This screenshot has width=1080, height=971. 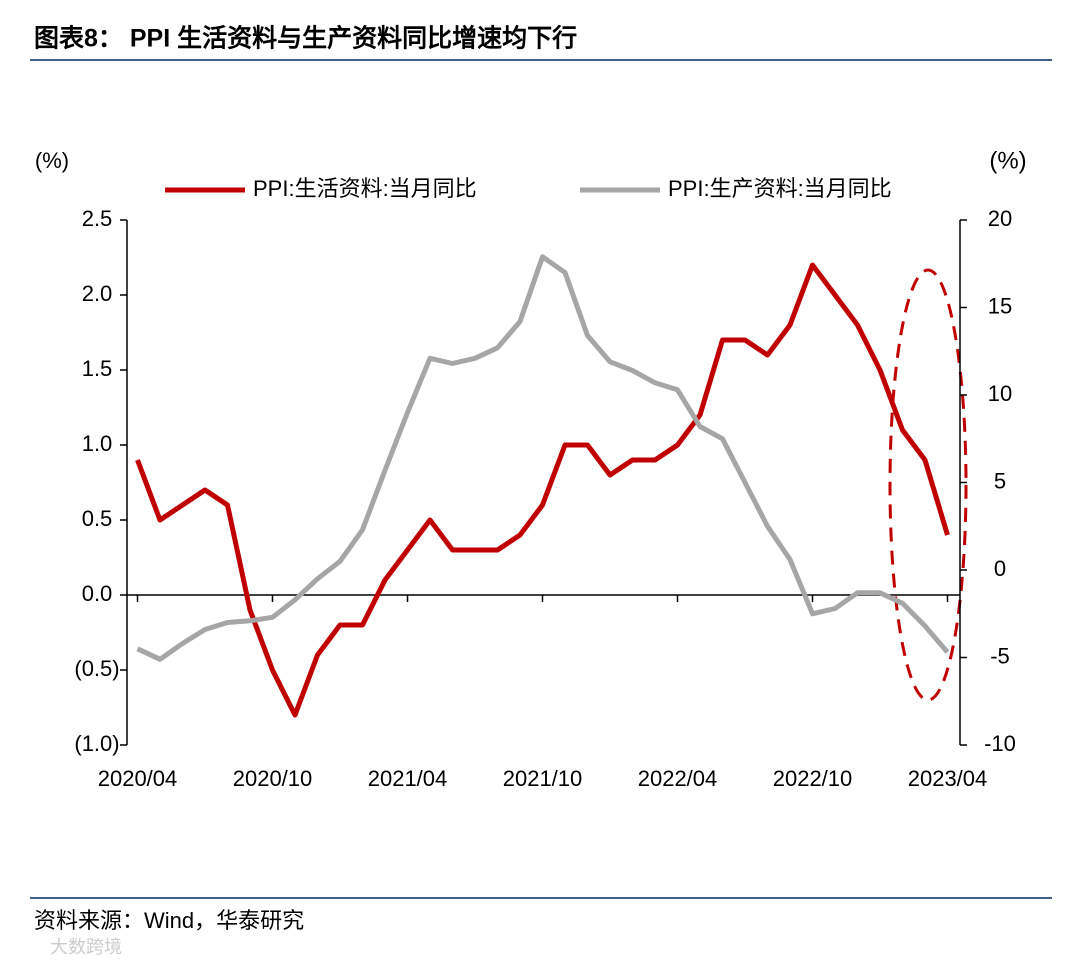 What do you see at coordinates (305, 38) in the screenshot?
I see `chart-title: 图表8： PPI 生活资料与生产资料同比增速均下行` at bounding box center [305, 38].